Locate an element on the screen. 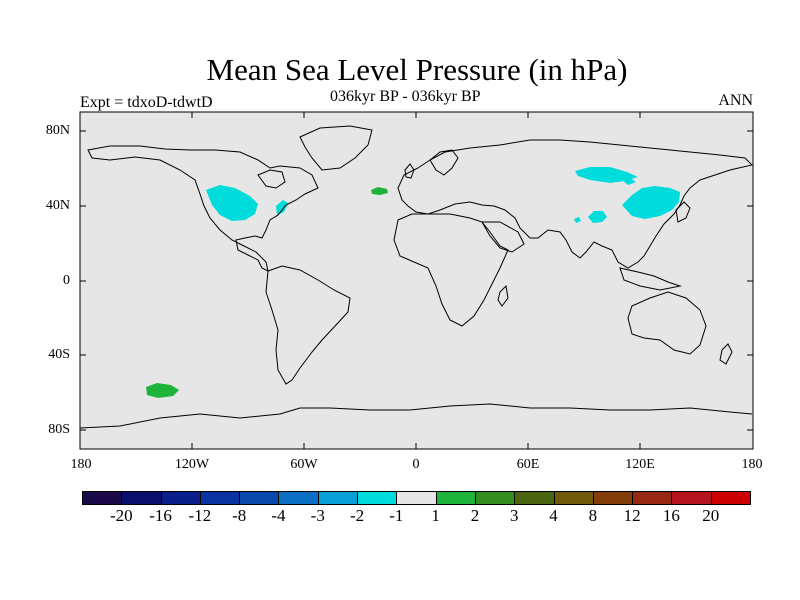  lon-label-120w: 120W is located at coordinates (192, 464).